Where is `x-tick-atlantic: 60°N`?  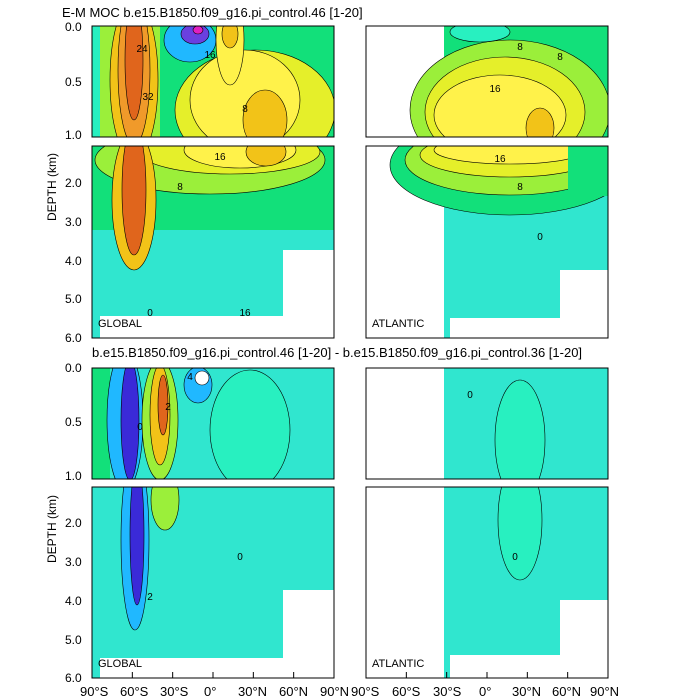
x-tick-atlantic: 60°N is located at coordinates (567, 691).